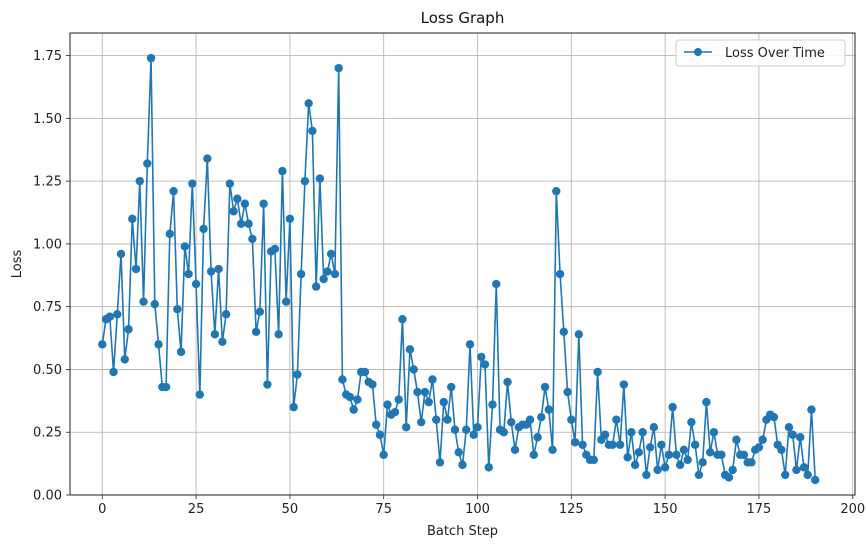 This screenshot has width=866, height=547. What do you see at coordinates (462, 531) in the screenshot?
I see `x-axis-label: Batch Step` at bounding box center [462, 531].